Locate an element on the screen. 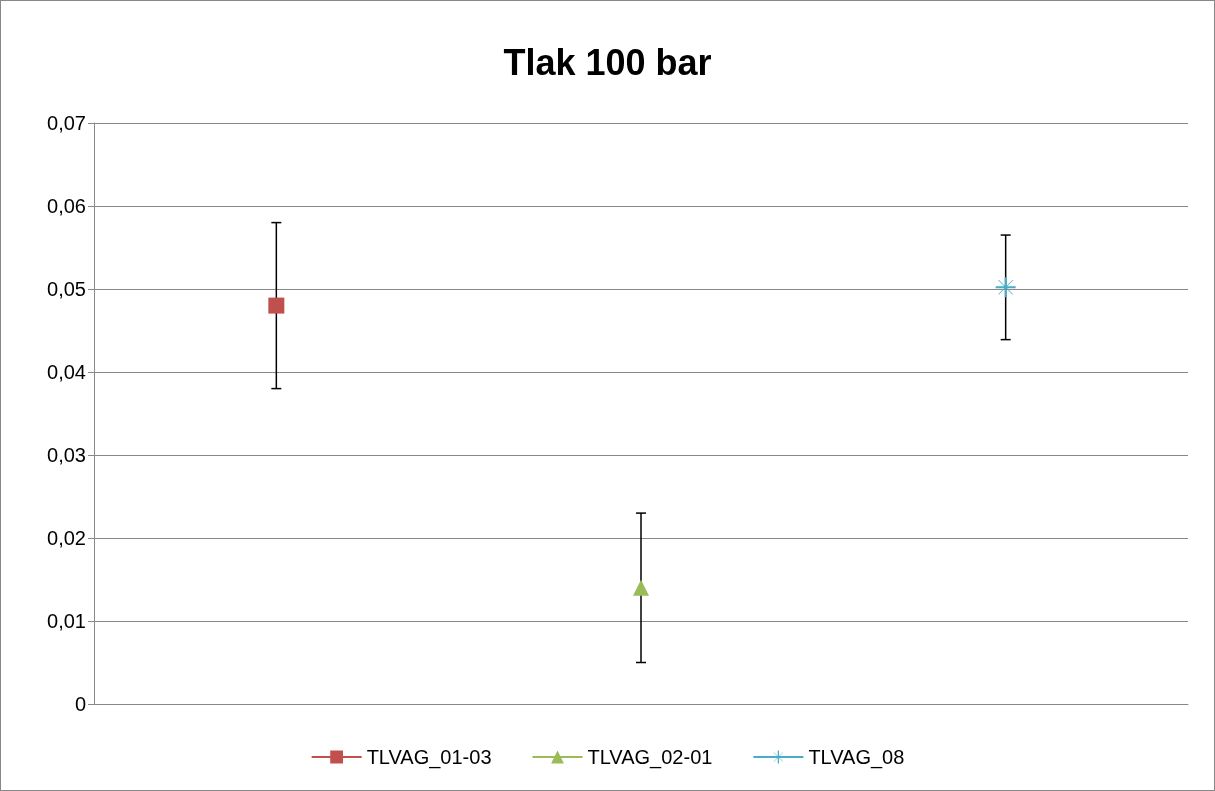 The image size is (1215, 791). y-tick-label: 0 is located at coordinates (80, 704).